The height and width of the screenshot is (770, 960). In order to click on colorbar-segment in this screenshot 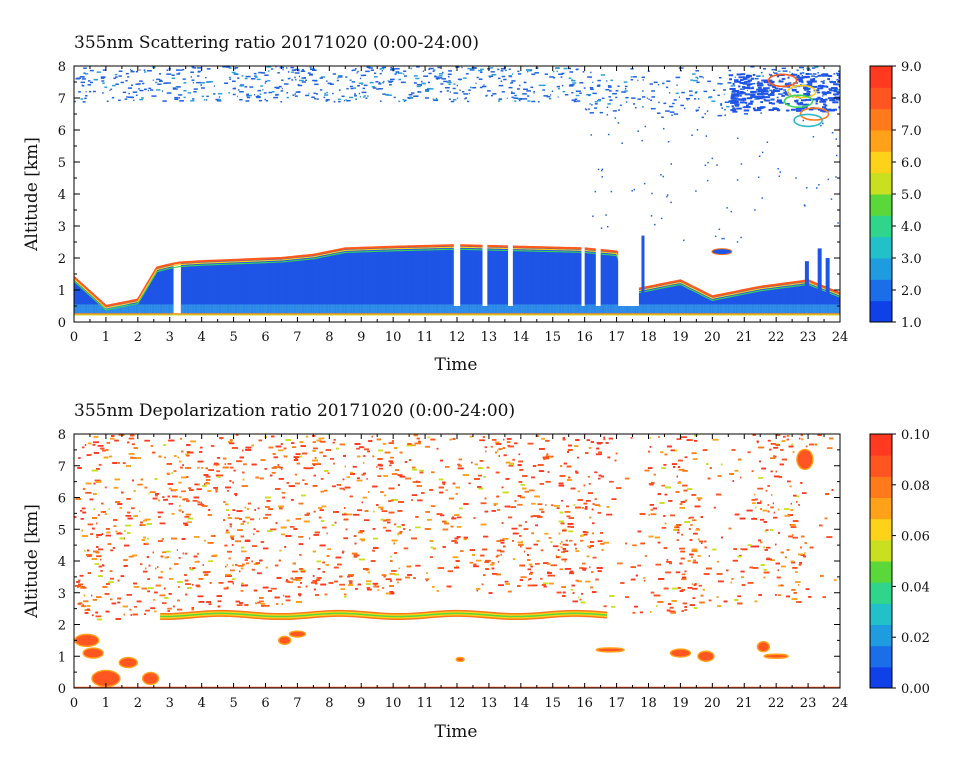, I will do `click(881, 98)`.